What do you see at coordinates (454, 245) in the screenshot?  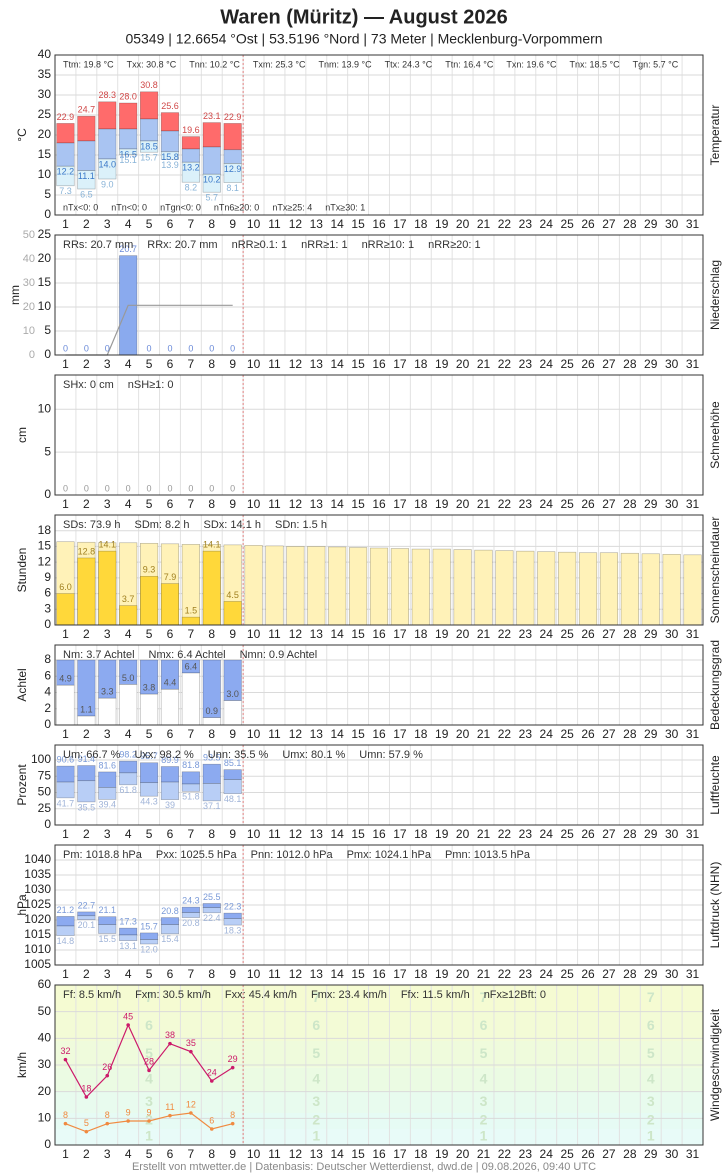 I see `stat-text: nRR≥20: 1` at bounding box center [454, 245].